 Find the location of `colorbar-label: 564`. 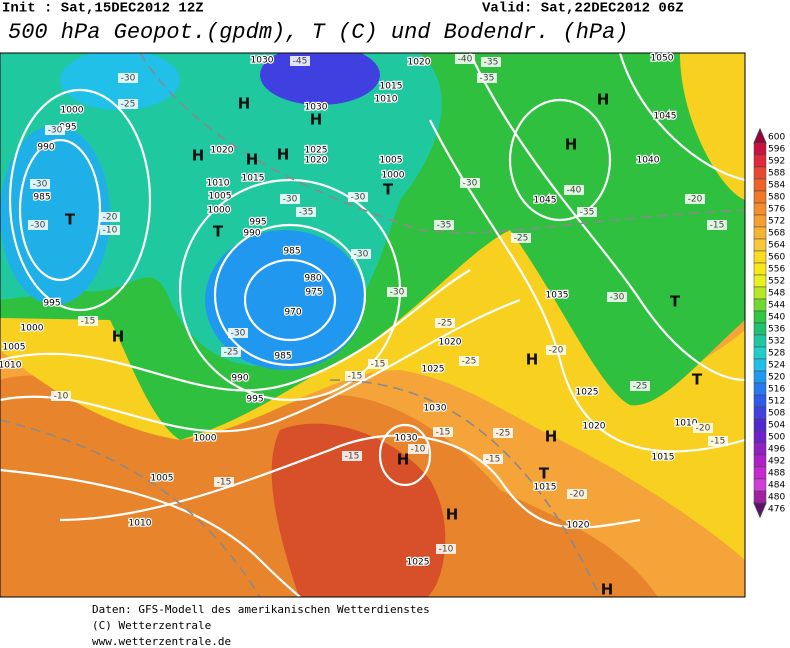

colorbar-label: 564 is located at coordinates (776, 246).